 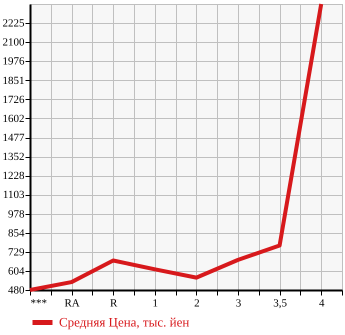 What do you see at coordinates (16, 290) in the screenshot?
I see `y-tick-label: 480` at bounding box center [16, 290].